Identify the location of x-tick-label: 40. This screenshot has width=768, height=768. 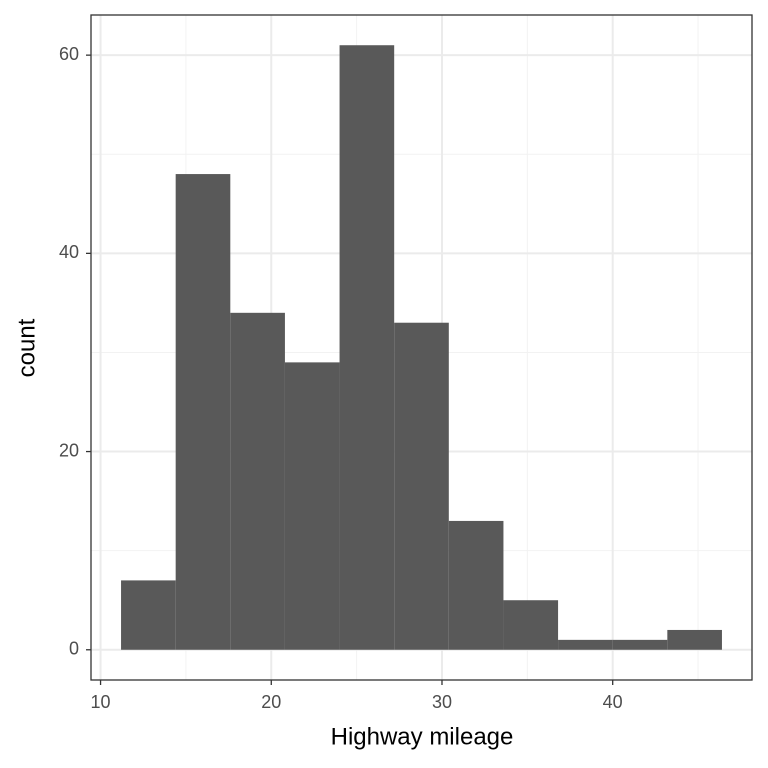
(613, 702).